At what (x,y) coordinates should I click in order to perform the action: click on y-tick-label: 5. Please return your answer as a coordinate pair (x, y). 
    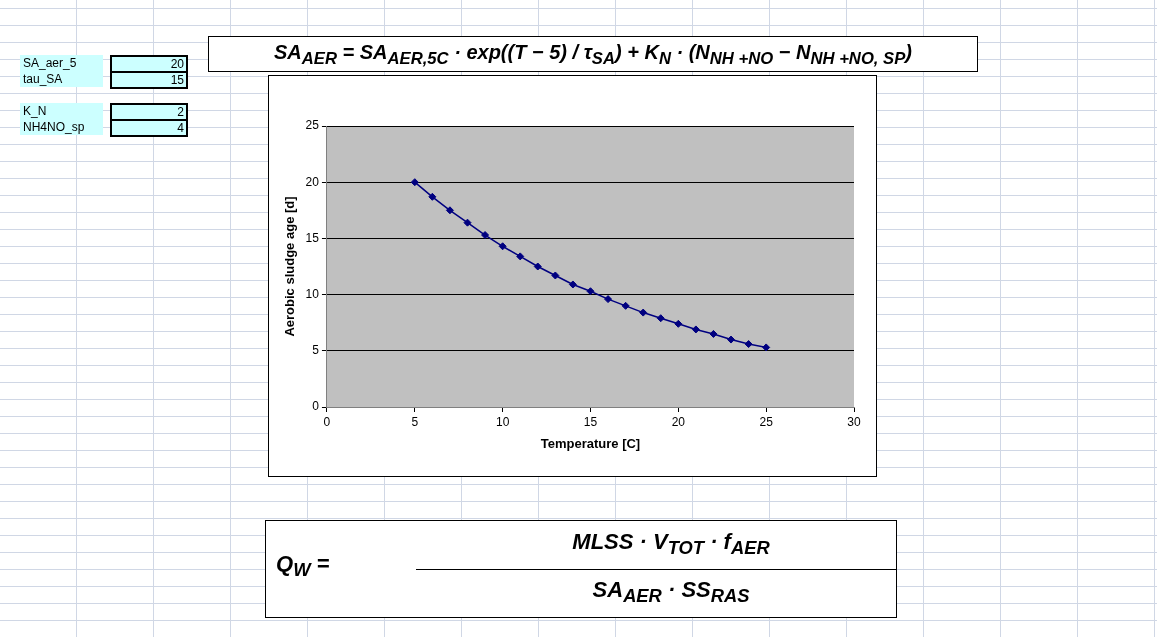
    Looking at the image, I should click on (316, 350).